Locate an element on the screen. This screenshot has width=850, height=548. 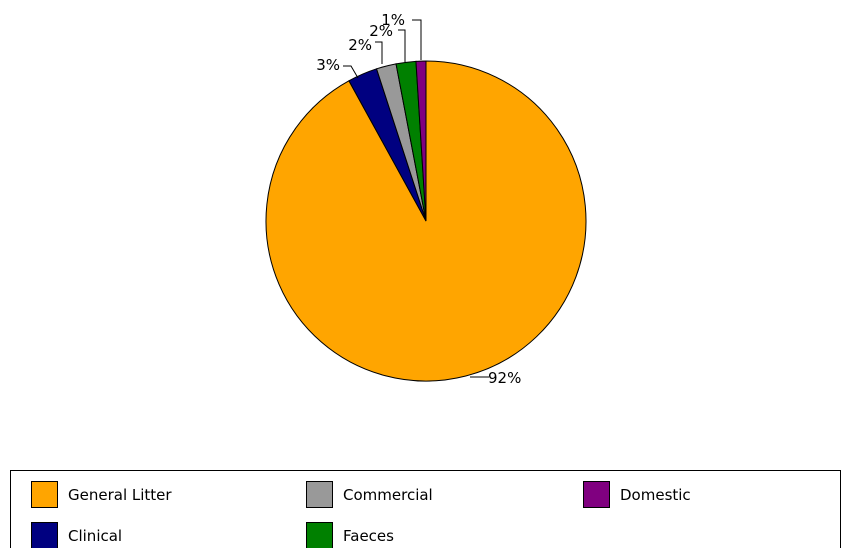
value-label-clinical: 3% is located at coordinates (328, 65).